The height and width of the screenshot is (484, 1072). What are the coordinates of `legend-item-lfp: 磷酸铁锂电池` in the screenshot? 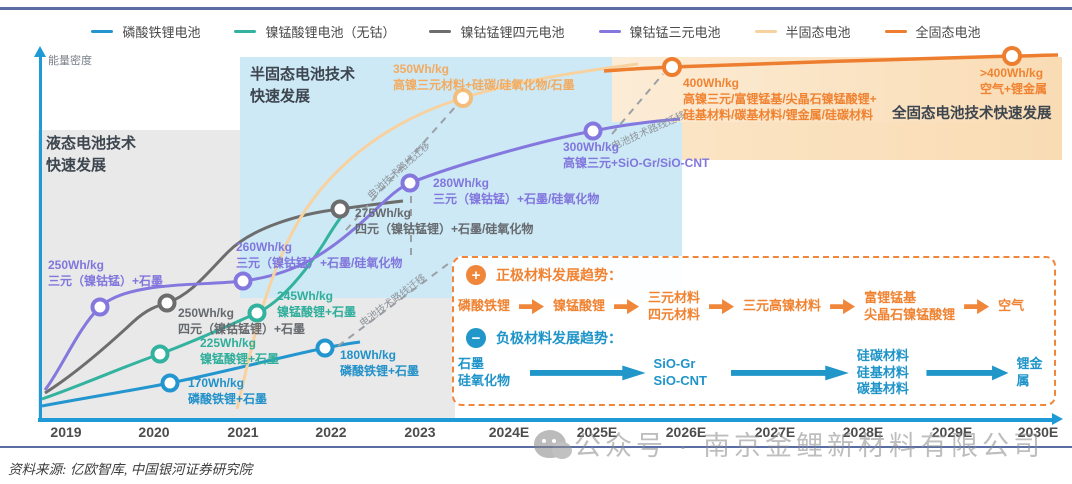 It's located at (145, 31).